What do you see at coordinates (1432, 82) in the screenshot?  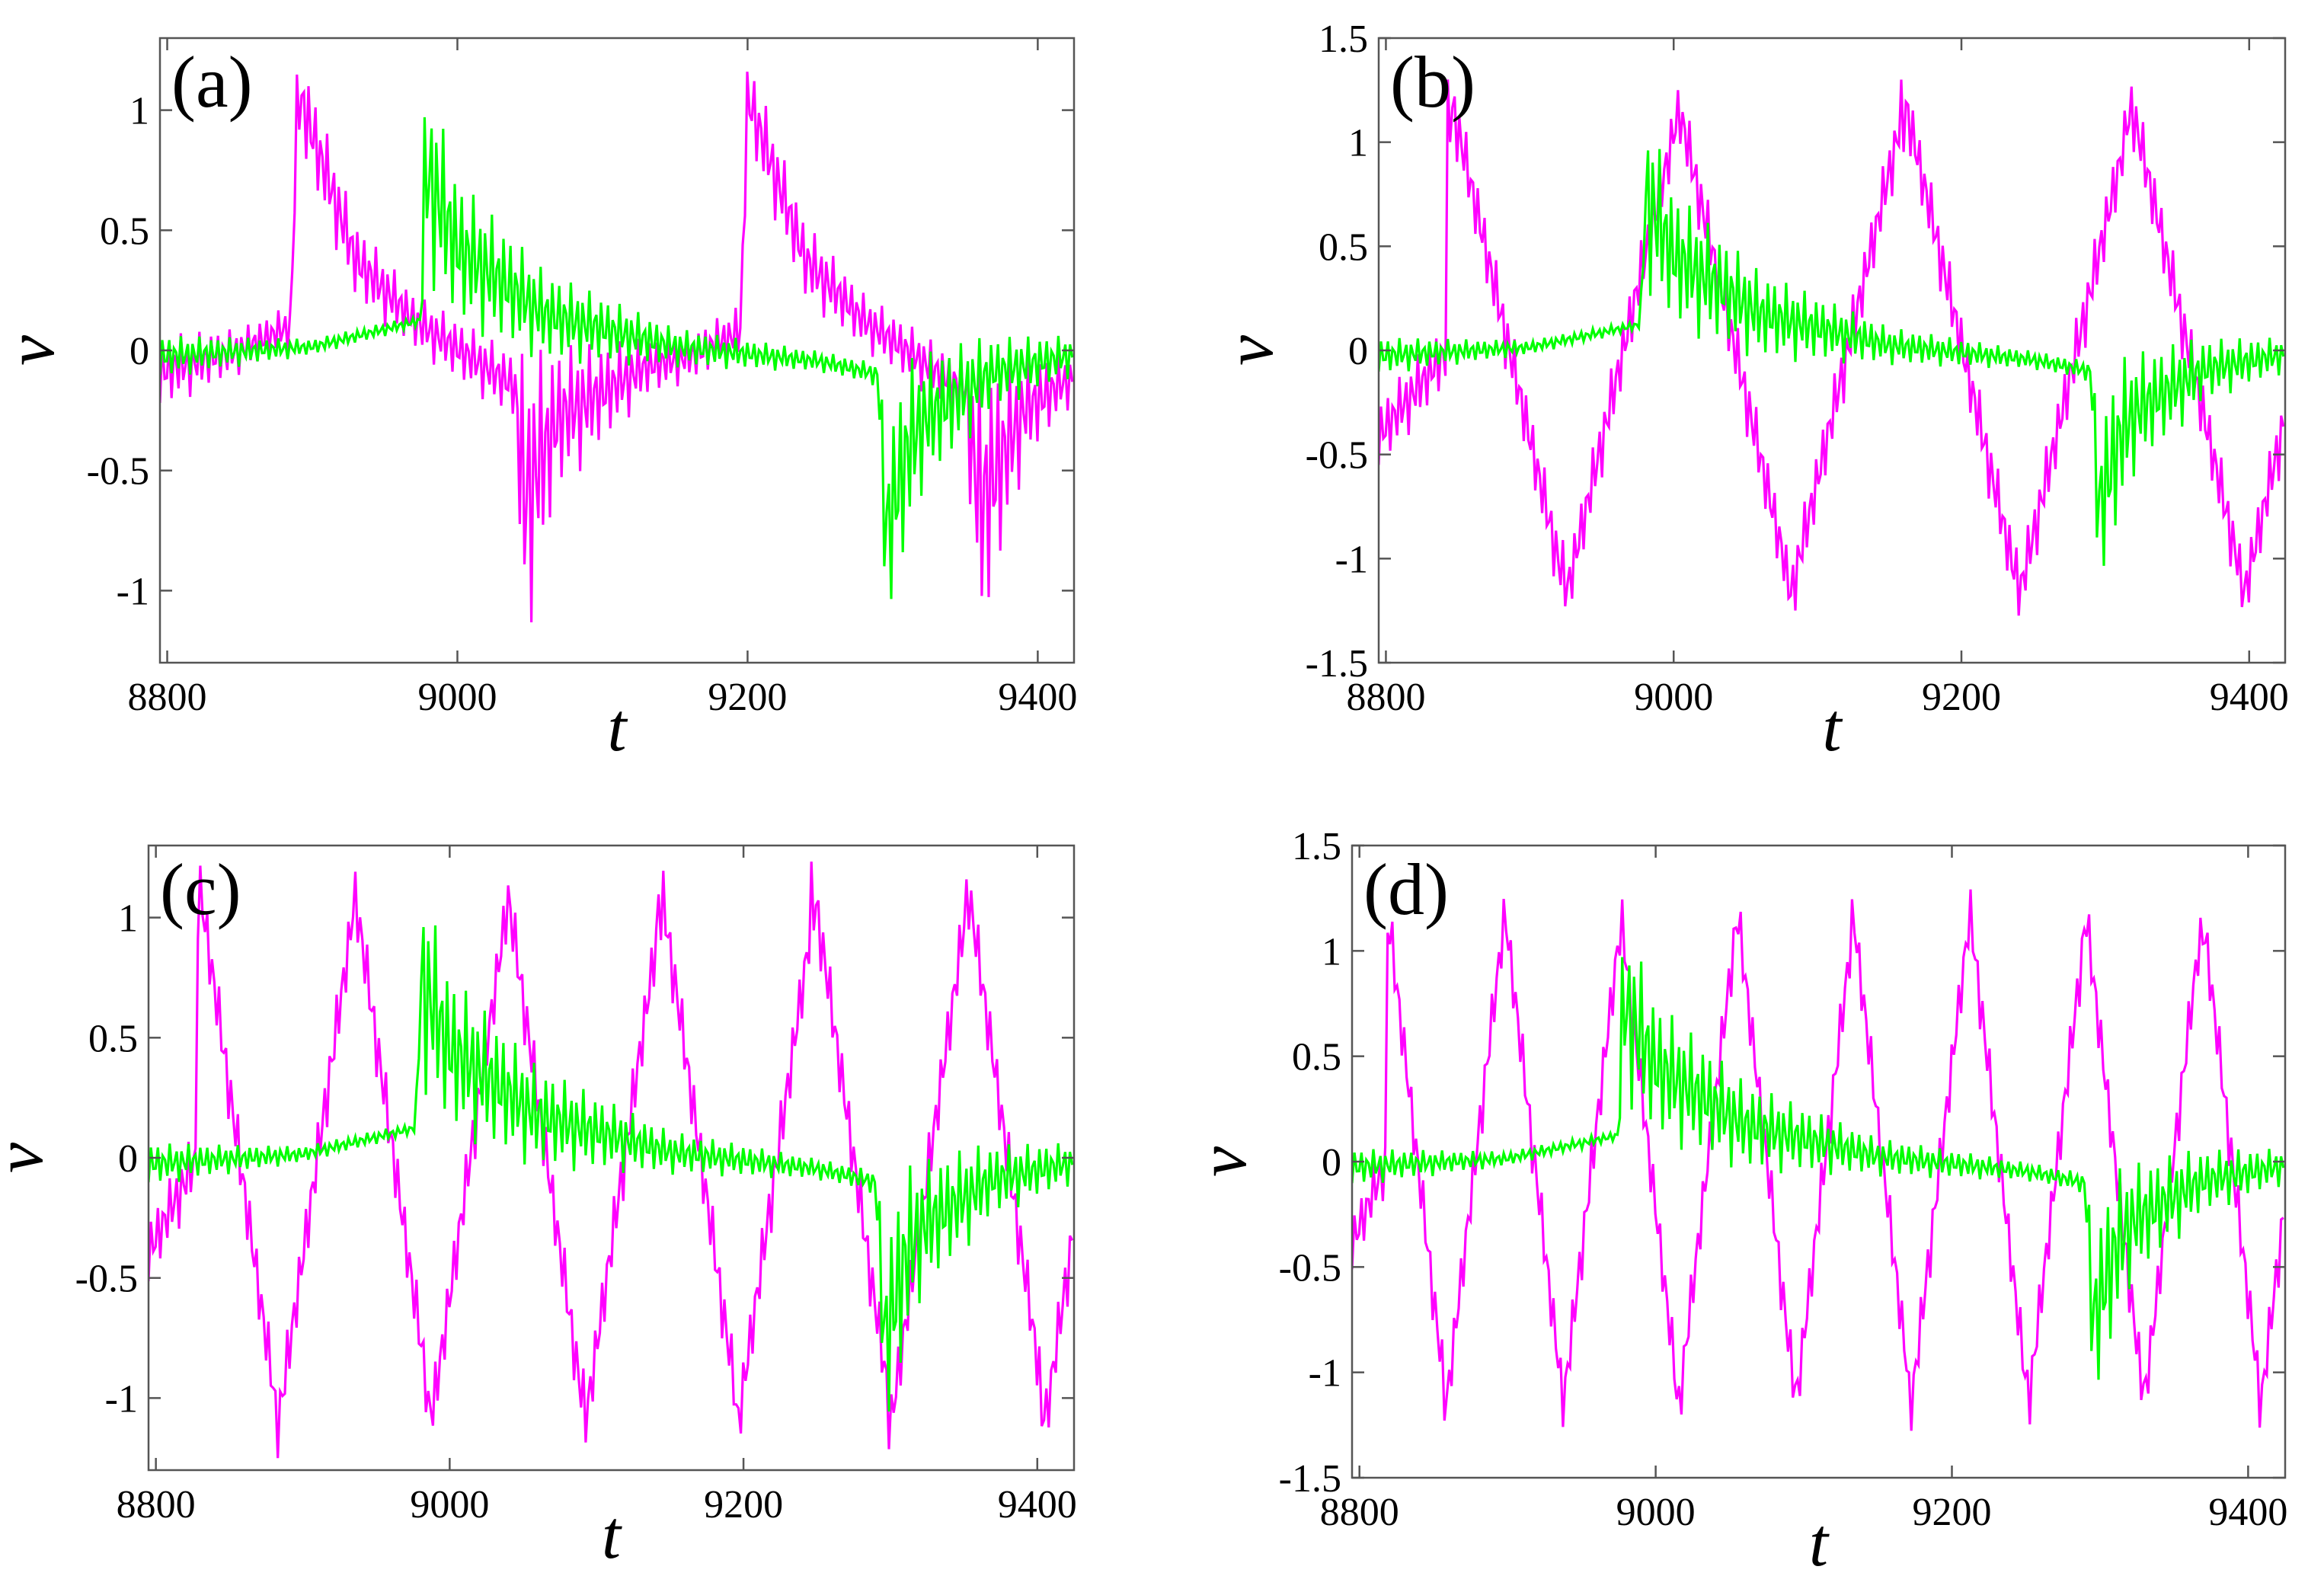 I see `panel-label: (b)` at bounding box center [1432, 82].